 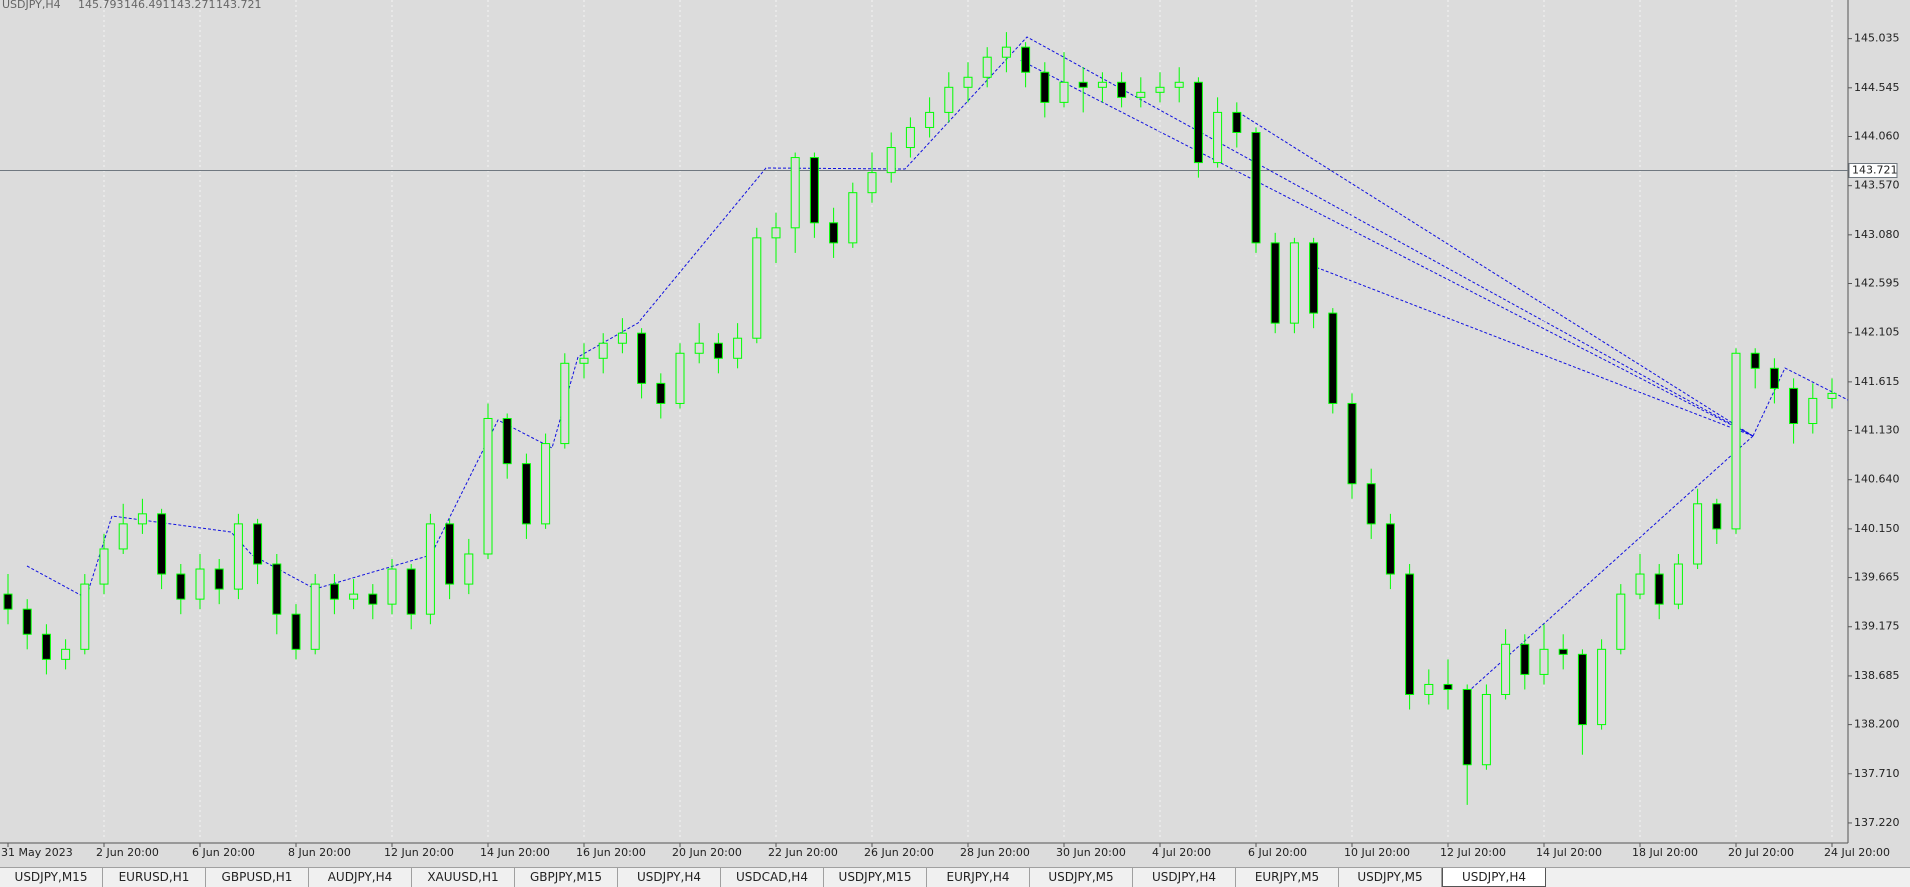 What do you see at coordinates (515, 852) in the screenshot?
I see `x-tick-label: 14 Jun 20:00` at bounding box center [515, 852].